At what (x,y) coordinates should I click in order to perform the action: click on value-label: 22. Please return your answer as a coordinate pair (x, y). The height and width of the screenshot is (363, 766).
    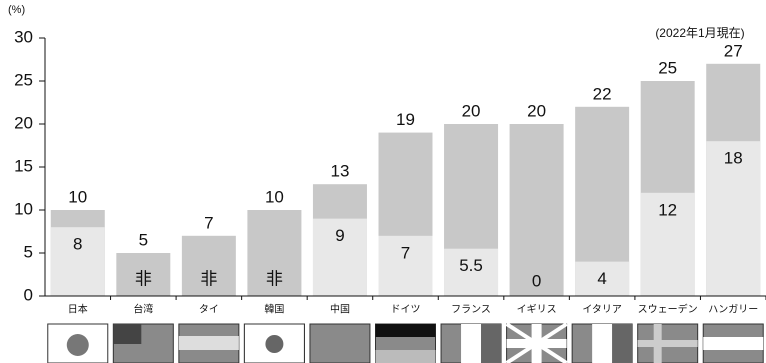
    Looking at the image, I should click on (602, 93).